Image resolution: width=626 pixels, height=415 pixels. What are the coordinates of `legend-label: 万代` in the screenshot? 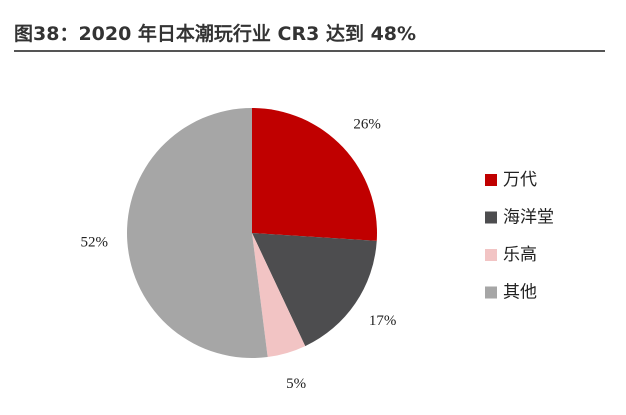 It's located at (520, 180).